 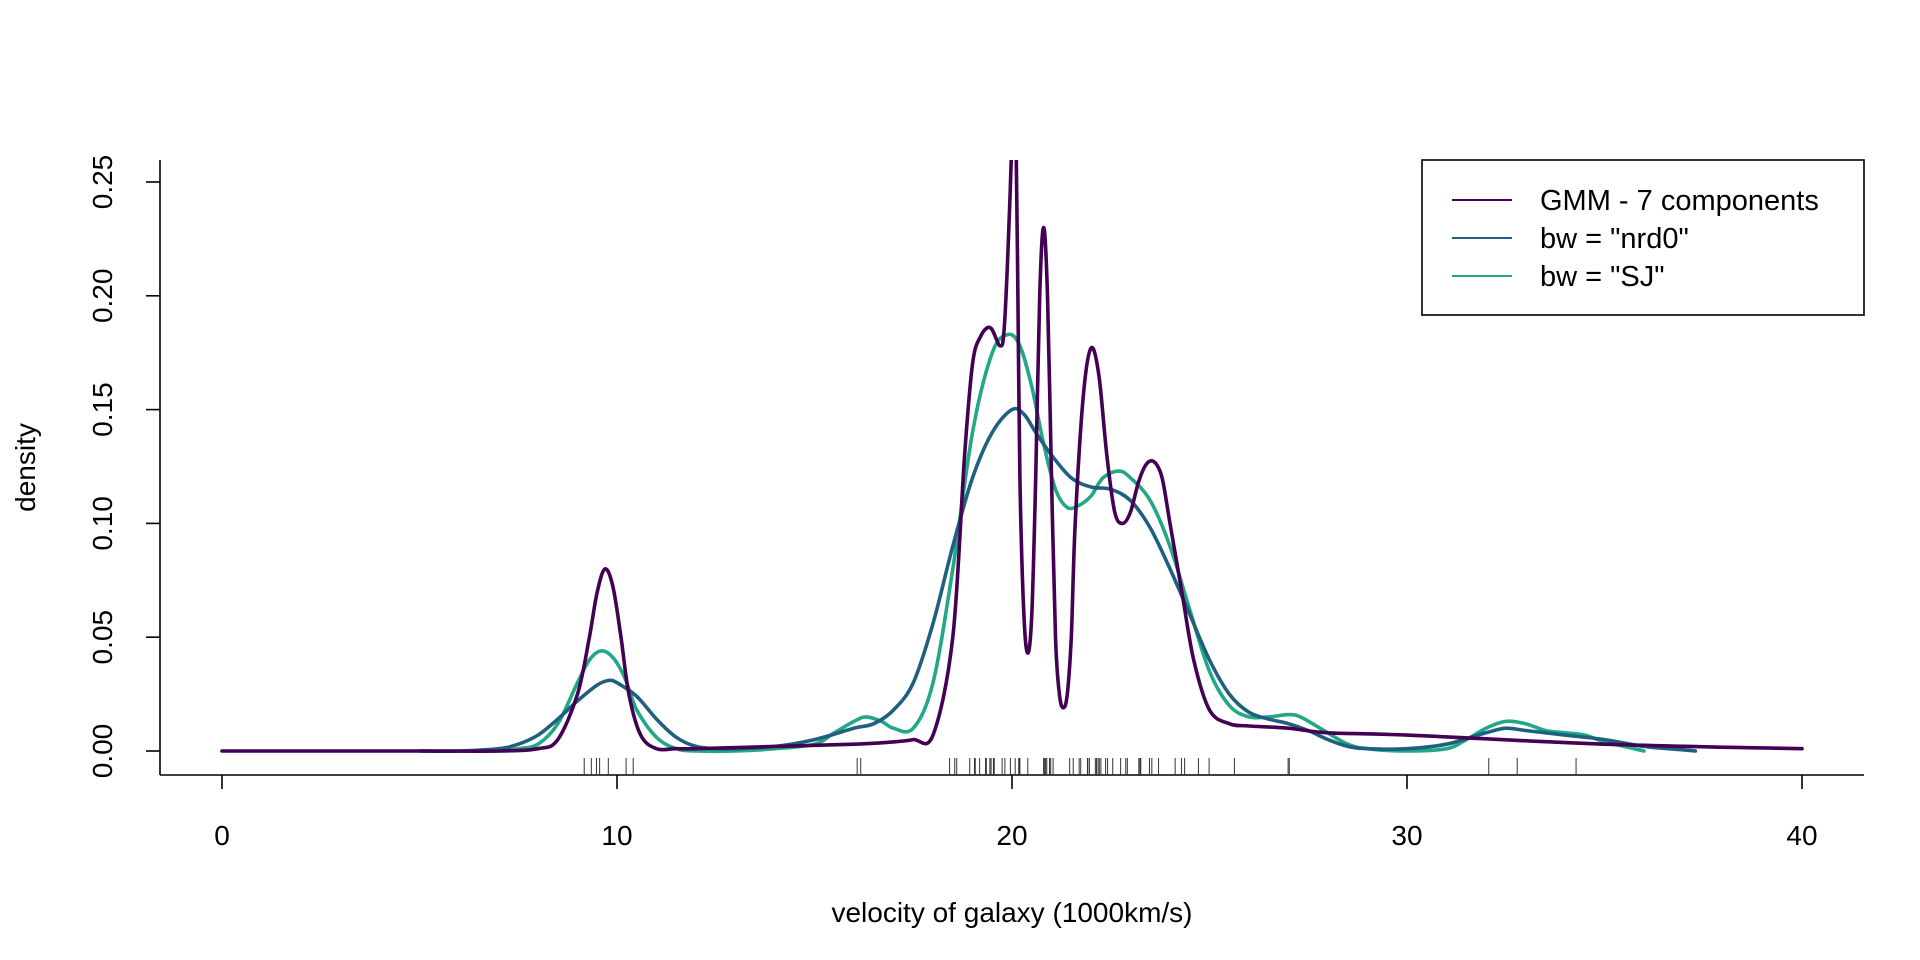 I want to click on y-ticks: 0.00 0.05 0.10 0.15 0.20 0.25, so click(x=123, y=467).